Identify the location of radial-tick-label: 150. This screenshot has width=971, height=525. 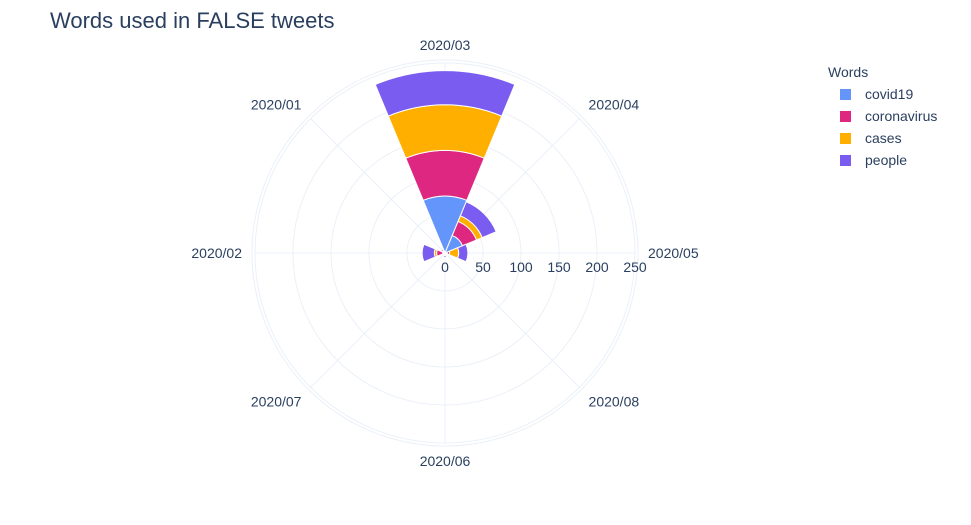
(559, 267).